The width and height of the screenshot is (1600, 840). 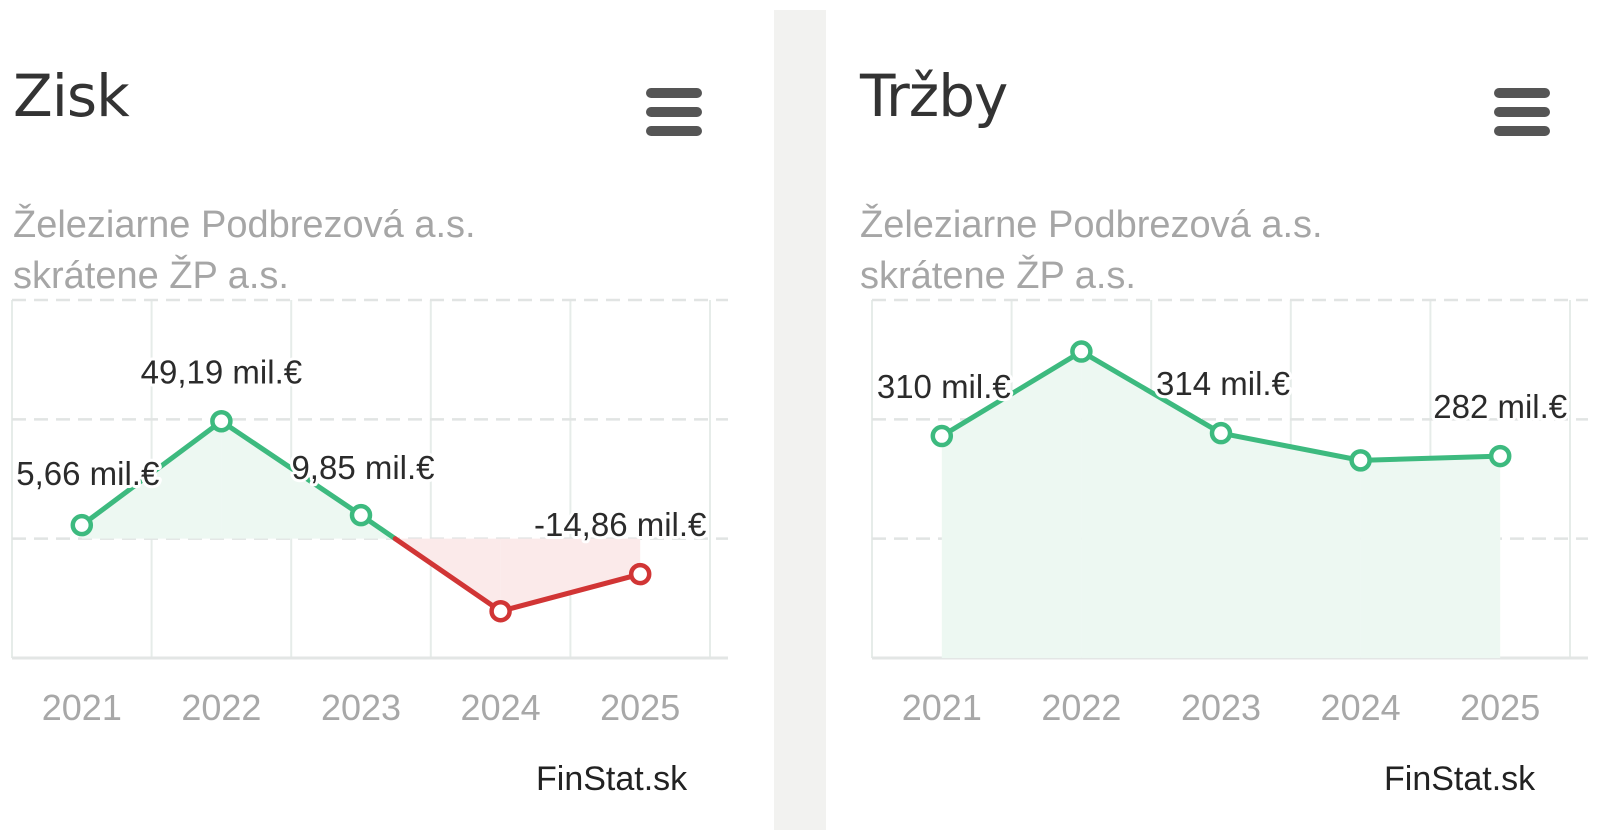 What do you see at coordinates (1223, 383) in the screenshot?
I see `data-label-2023: 314 mil.€` at bounding box center [1223, 383].